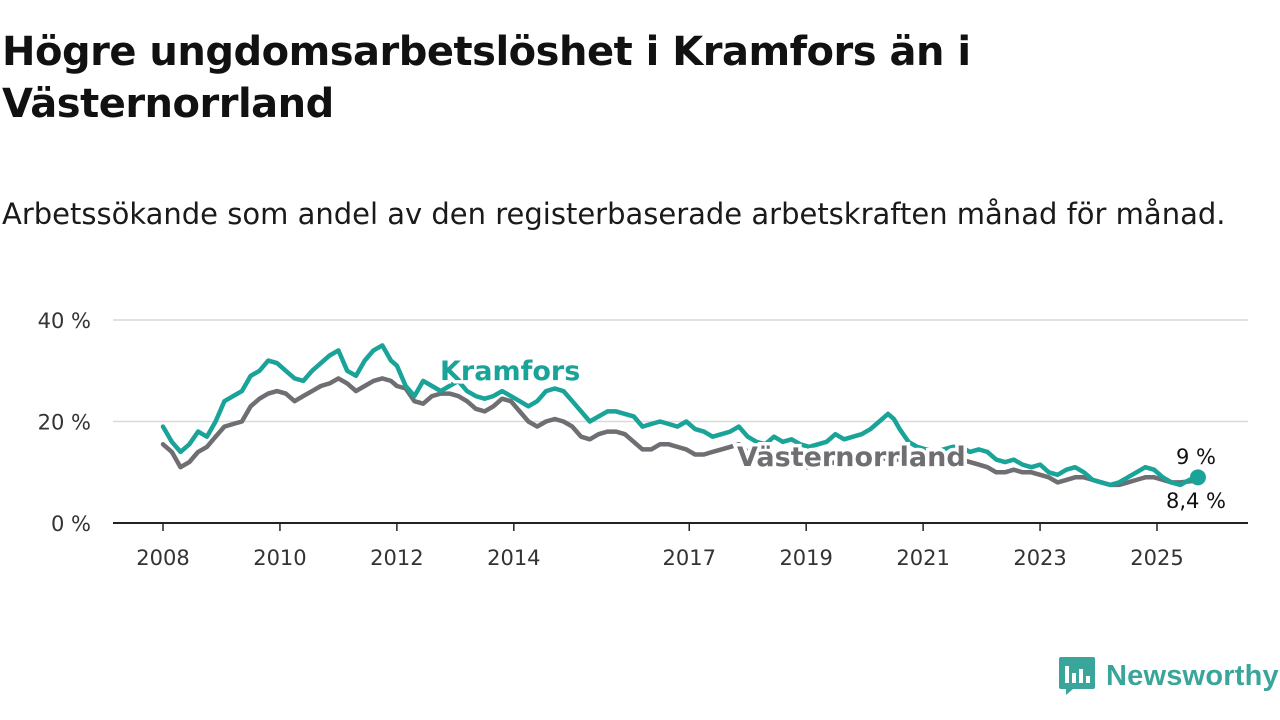 Image resolution: width=1280 pixels, height=720 pixels. I want to click on brand-name: Newsworthy, so click(1192, 675).